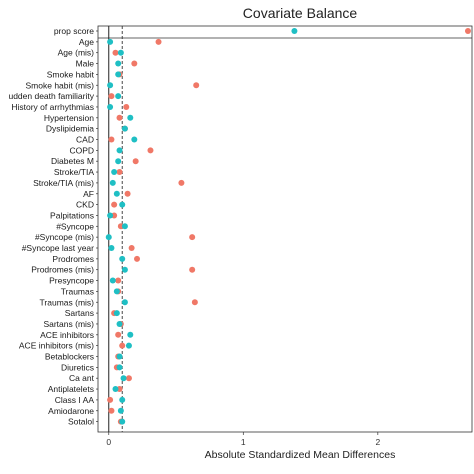 Image resolution: width=474 pixels, height=474 pixels. Describe the element at coordinates (75, 400) in the screenshot. I see `y-tick-label: Class I AA` at that location.